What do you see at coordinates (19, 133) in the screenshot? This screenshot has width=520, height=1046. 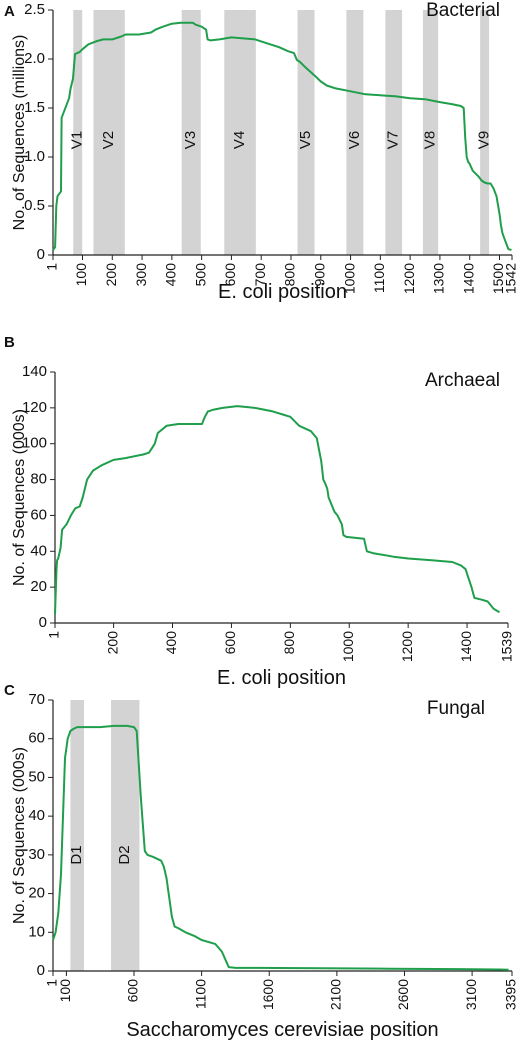 I see `y-axis-title: No. of Sequences (millions)` at bounding box center [19, 133].